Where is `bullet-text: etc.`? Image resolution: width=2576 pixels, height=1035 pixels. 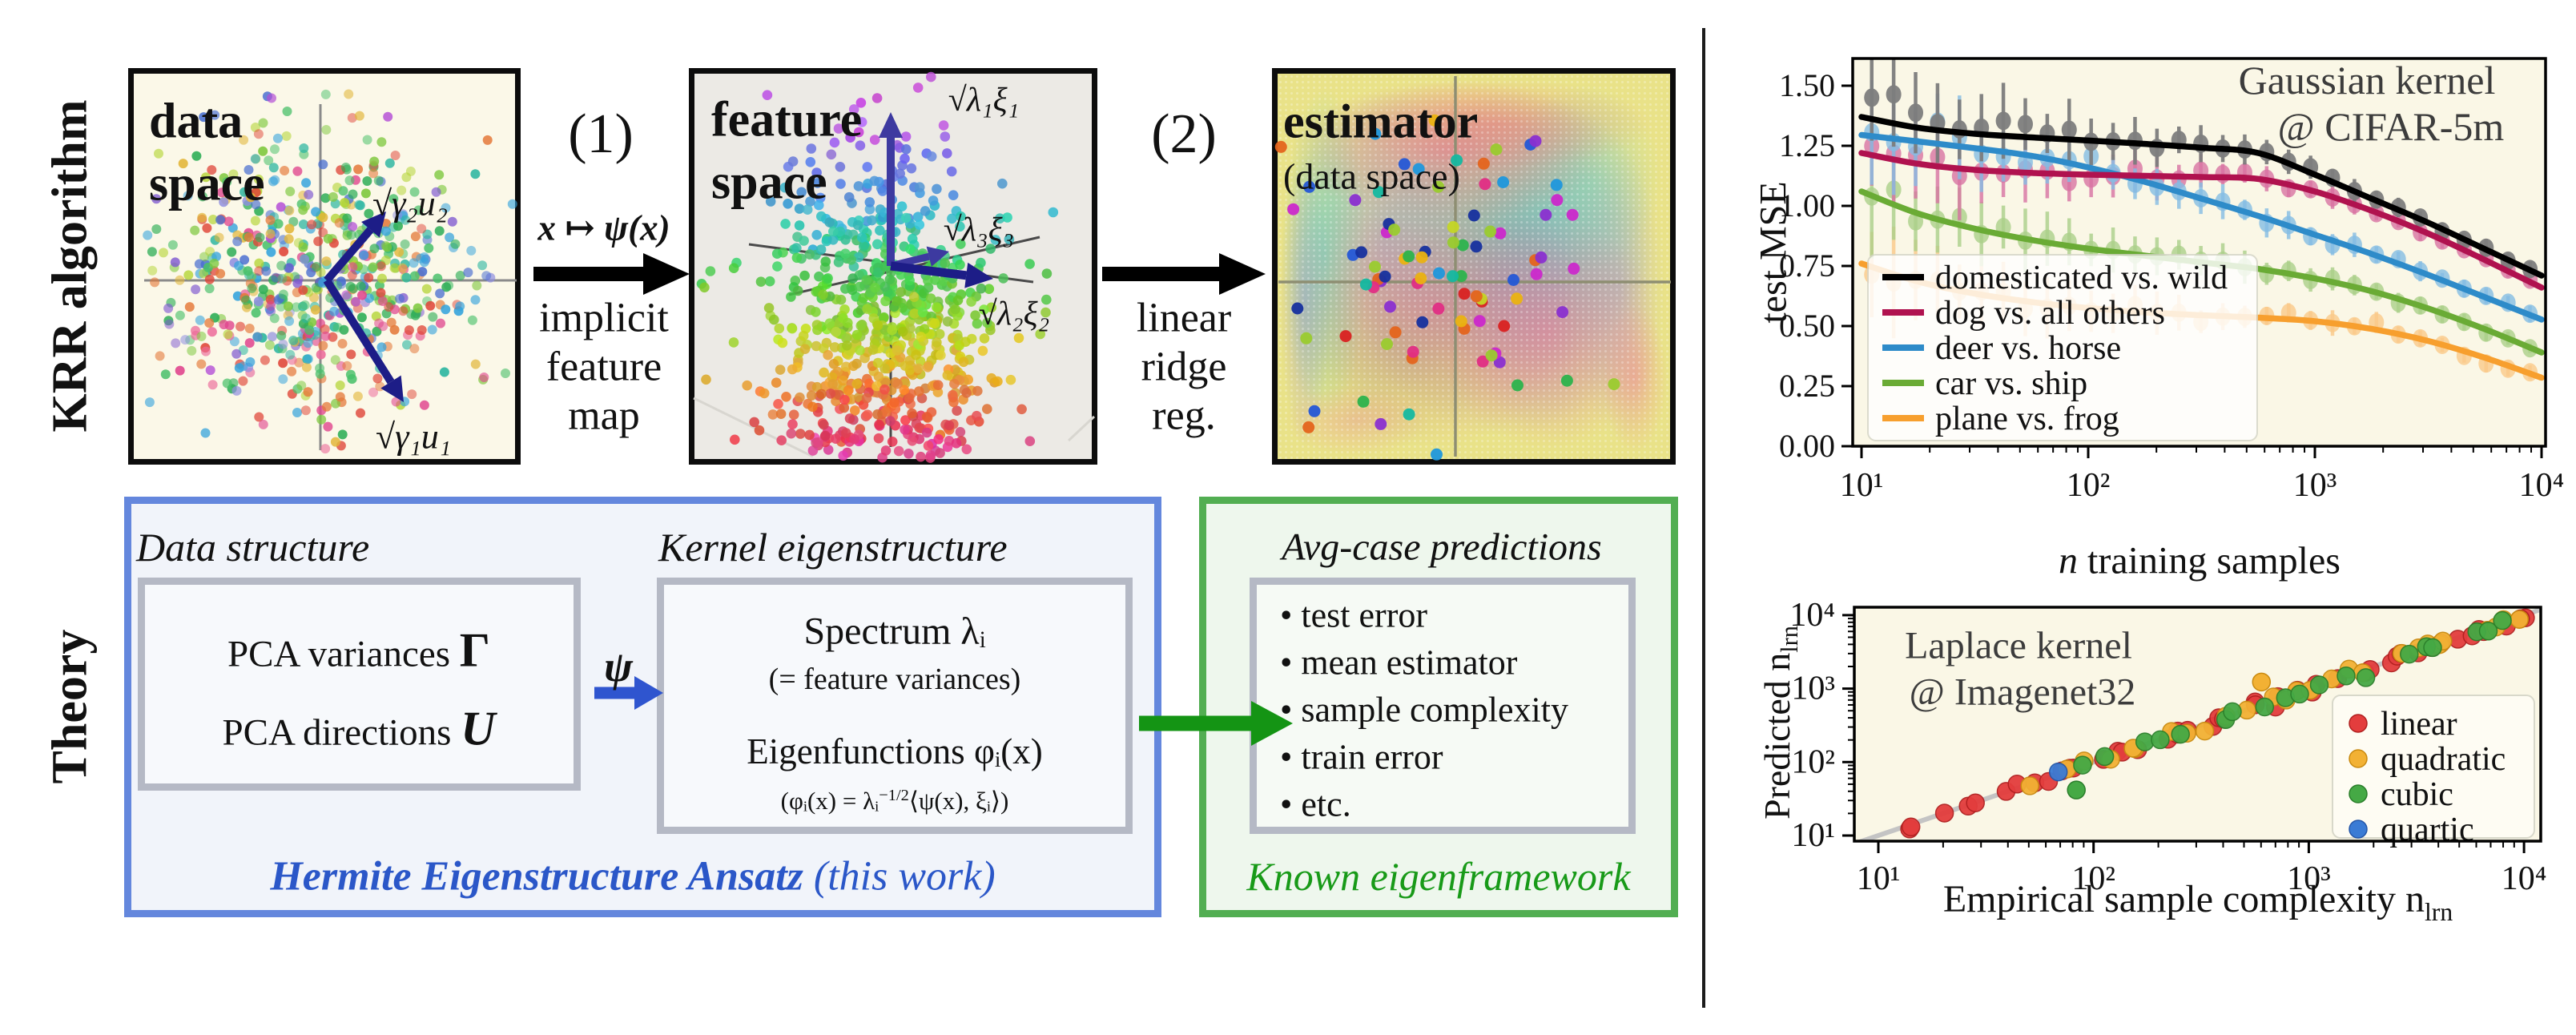
bullet-text: etc. is located at coordinates (1326, 804).